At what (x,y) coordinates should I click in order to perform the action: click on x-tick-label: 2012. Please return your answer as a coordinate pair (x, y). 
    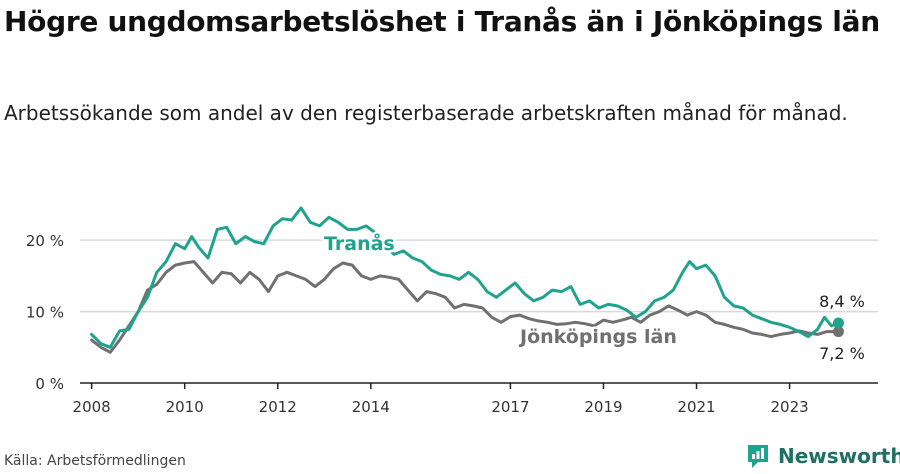
    Looking at the image, I should click on (278, 407).